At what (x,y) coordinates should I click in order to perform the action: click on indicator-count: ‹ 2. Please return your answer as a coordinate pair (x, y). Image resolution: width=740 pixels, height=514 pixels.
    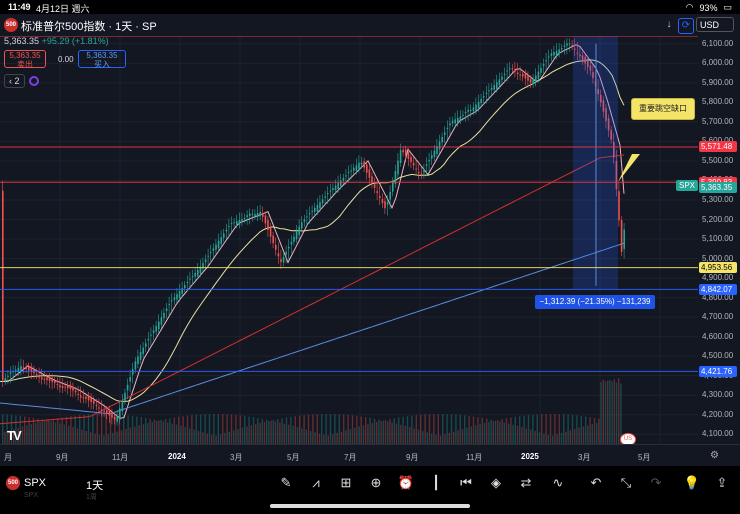
    Looking at the image, I should click on (14, 81).